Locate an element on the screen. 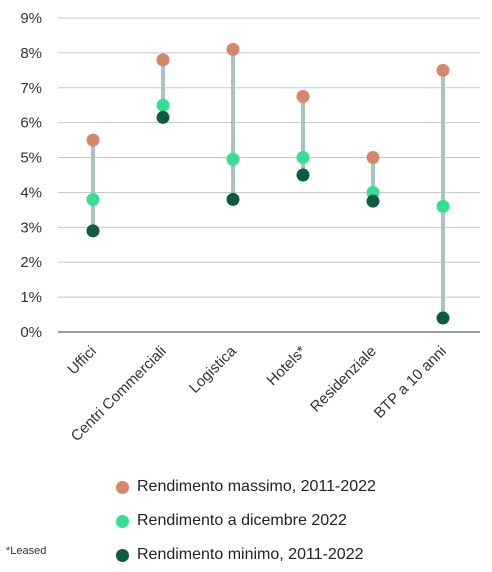  legend-marker-dec is located at coordinates (122, 521).